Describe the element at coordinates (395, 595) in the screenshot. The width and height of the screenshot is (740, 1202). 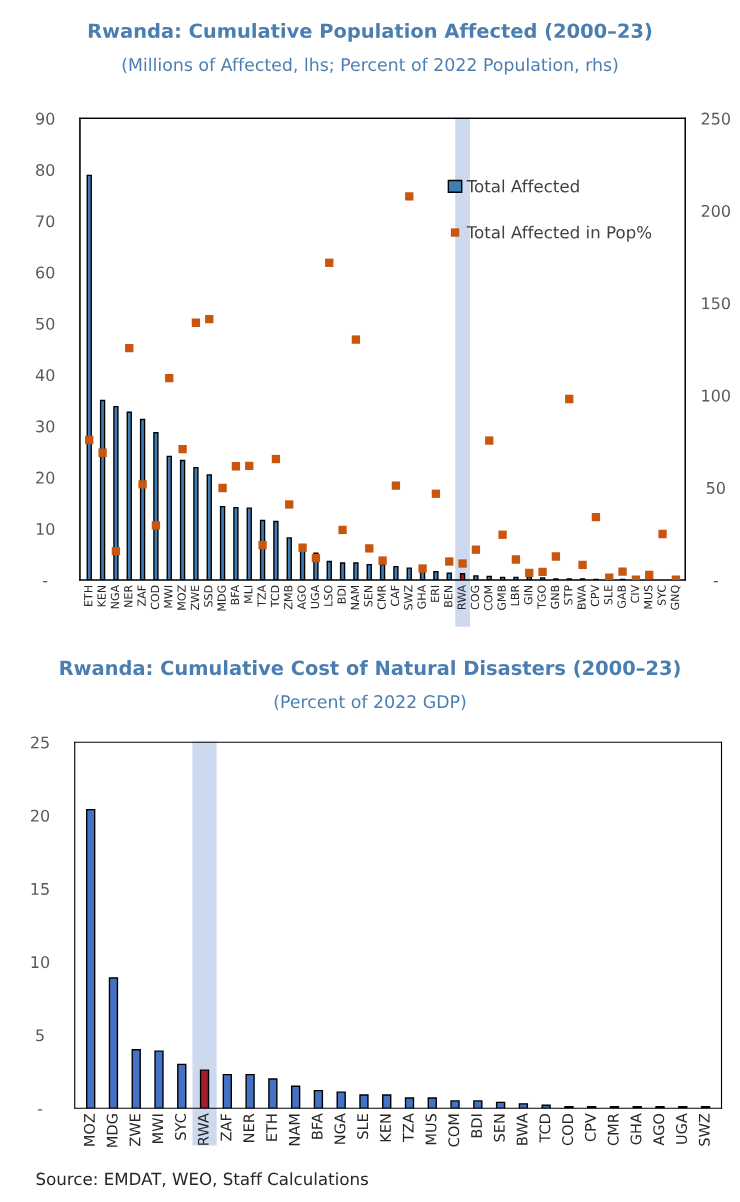
I see `x-tick-label: CAF` at that location.